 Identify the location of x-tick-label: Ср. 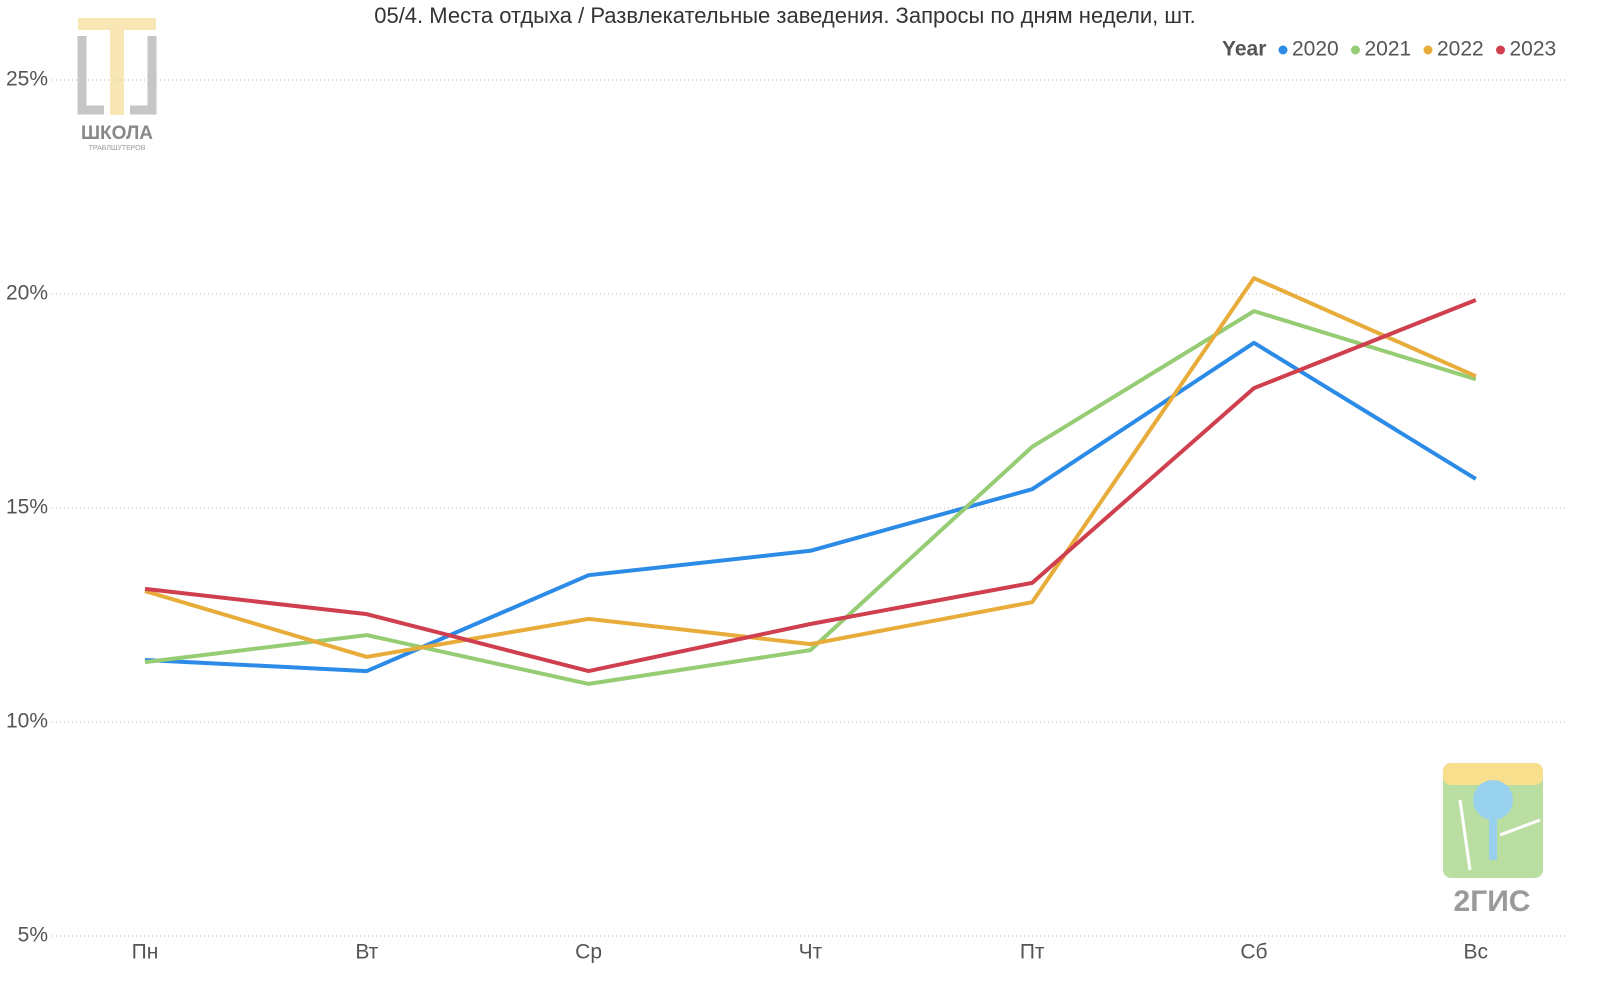
(588, 952).